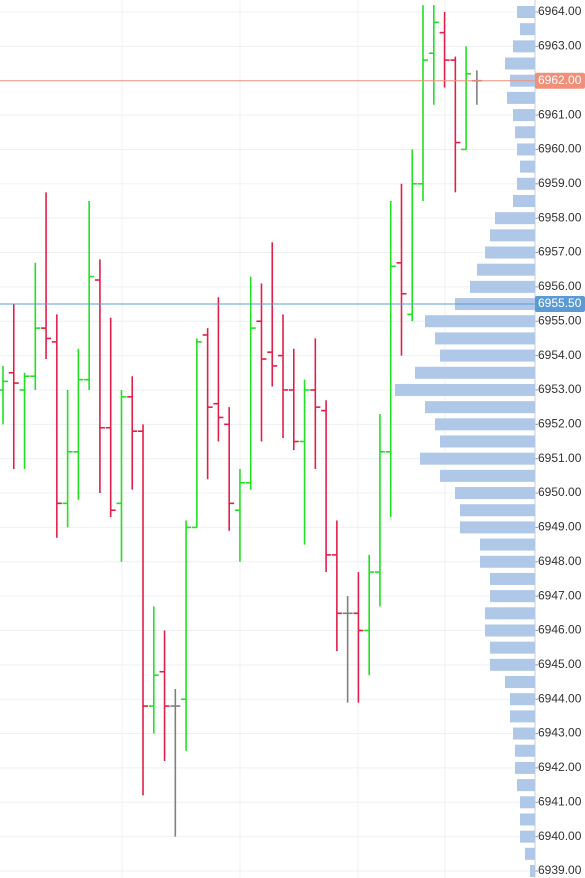 The image size is (585, 878). I want to click on y-tick-label: 6953.00, so click(560, 389).